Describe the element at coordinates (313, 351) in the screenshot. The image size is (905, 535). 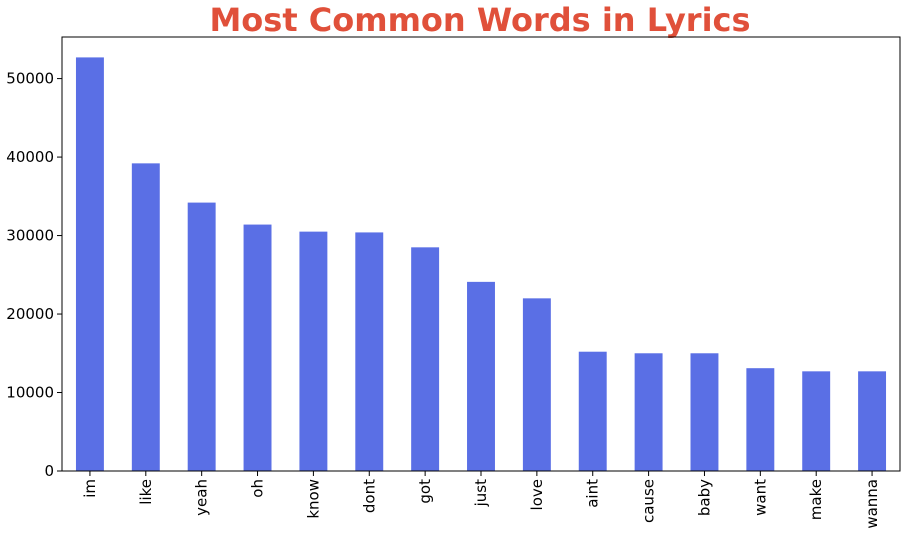
I see `bar-know` at that location.